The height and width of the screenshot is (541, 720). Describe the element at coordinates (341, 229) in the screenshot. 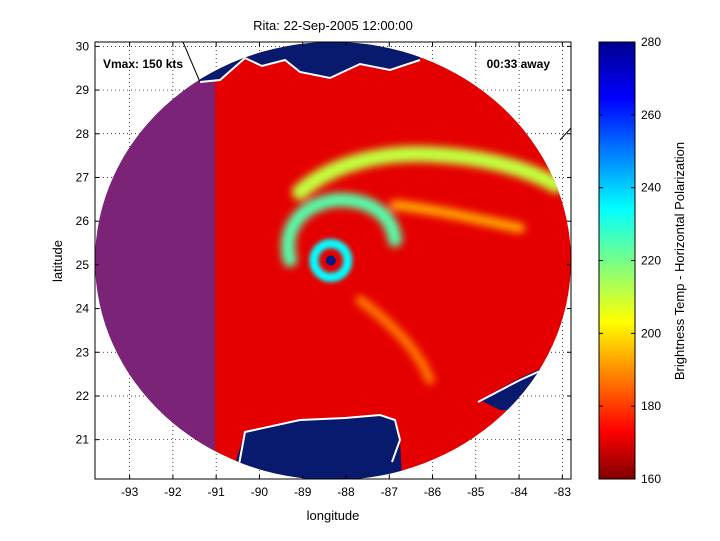

I see `rainband-inner-spiral` at that location.